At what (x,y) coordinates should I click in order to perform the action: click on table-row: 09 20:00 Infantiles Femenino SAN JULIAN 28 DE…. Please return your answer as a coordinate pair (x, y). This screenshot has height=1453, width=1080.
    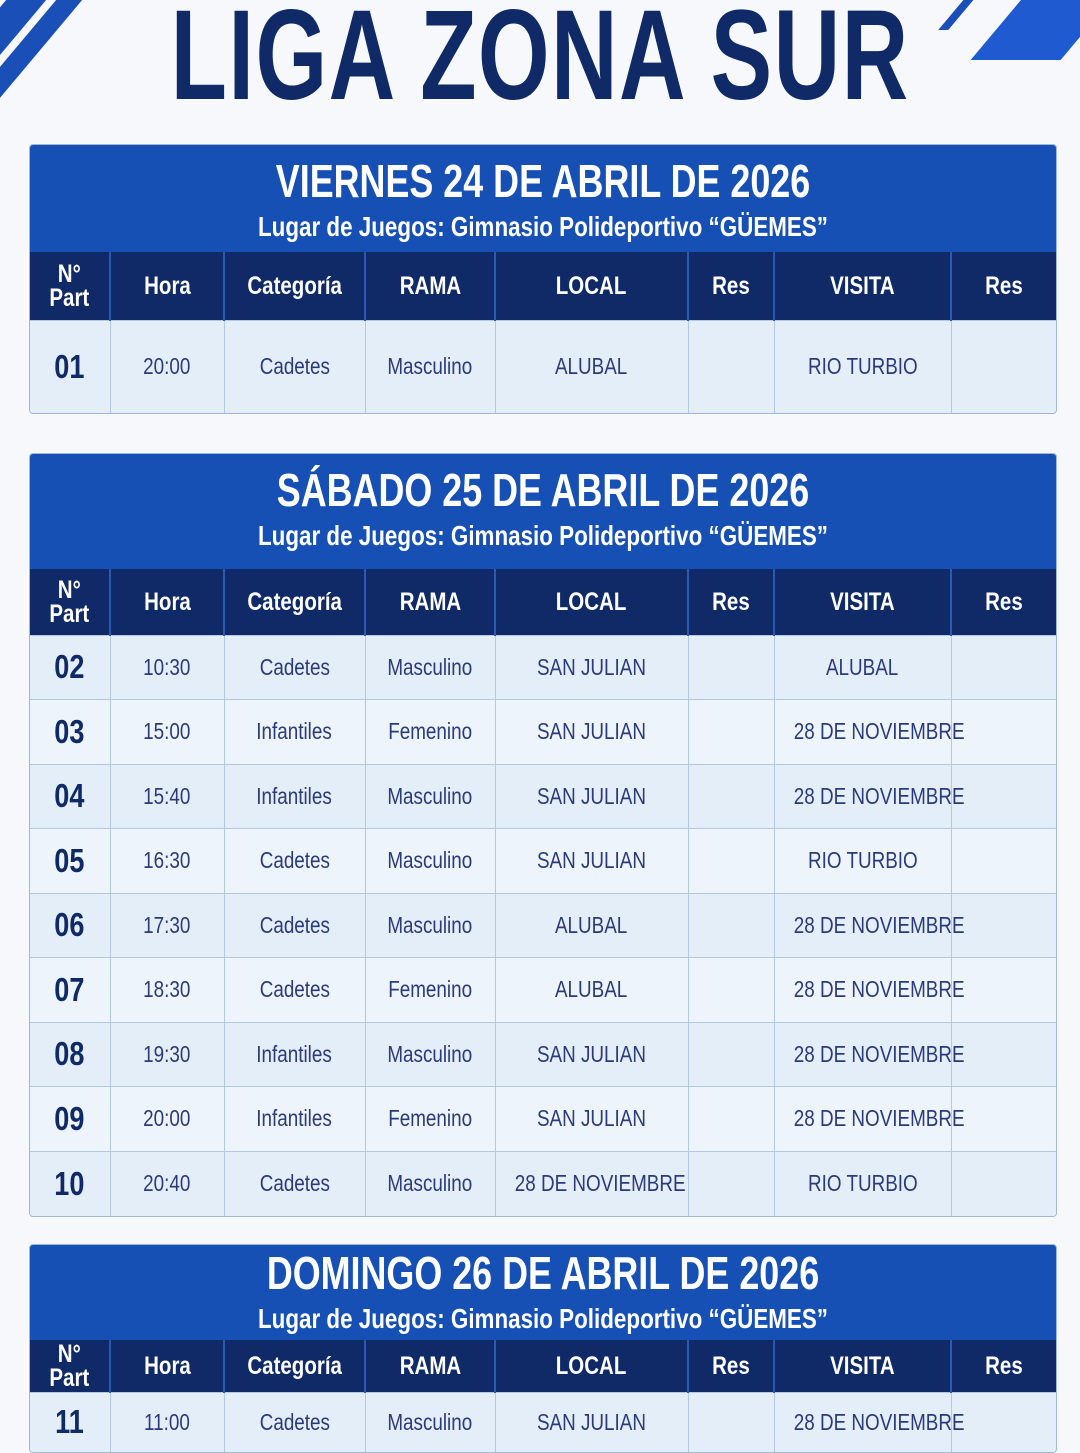
    Looking at the image, I should click on (543, 1118).